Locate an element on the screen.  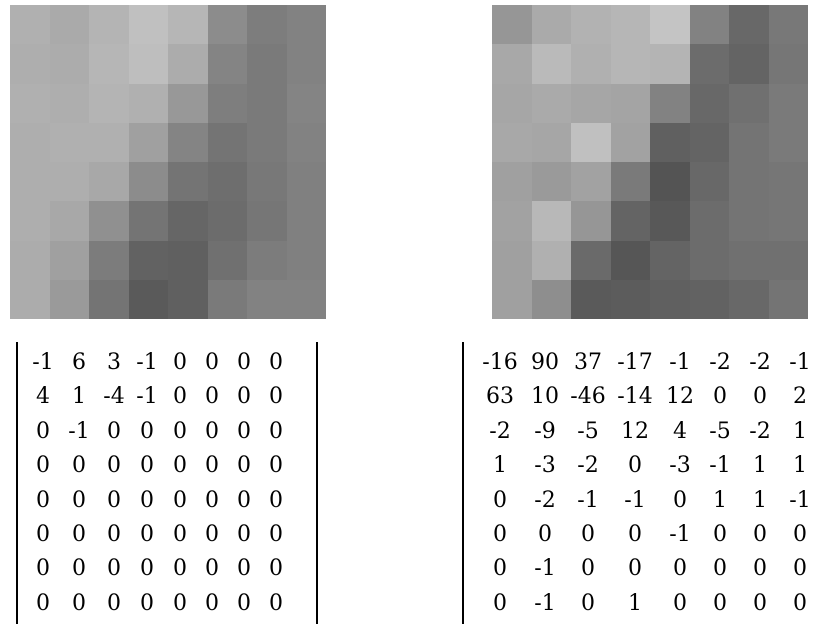
matrix-cell: -4 is located at coordinates (114, 397).